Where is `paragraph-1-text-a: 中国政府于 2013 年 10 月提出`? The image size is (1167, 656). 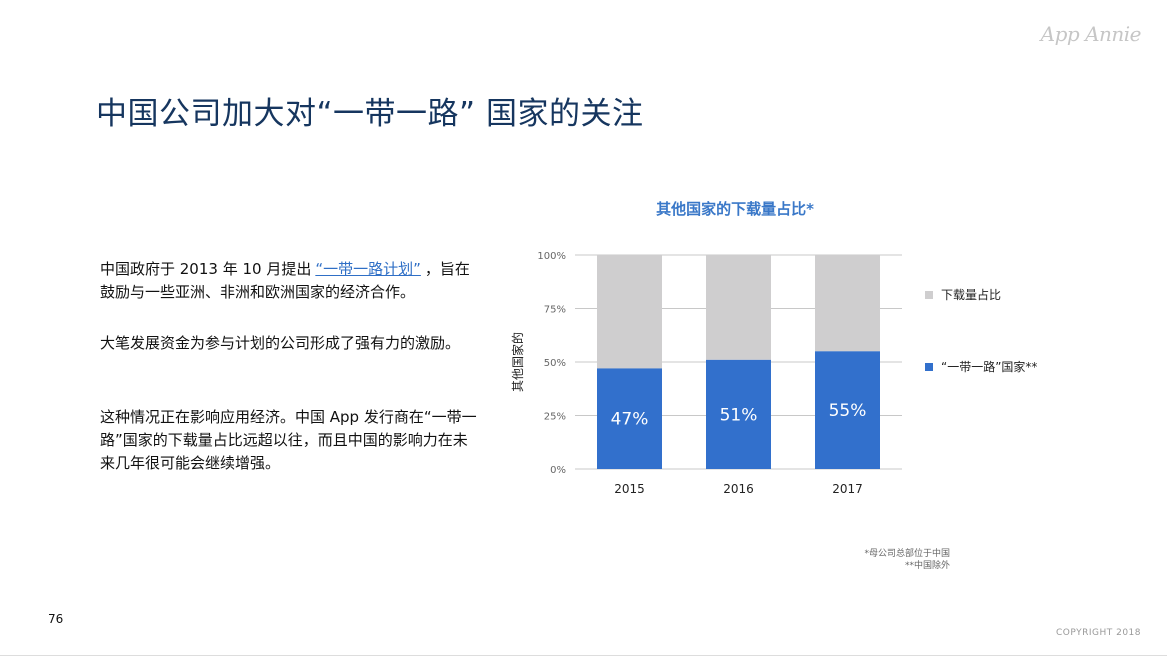
paragraph-1-text-a: 中国政府于 2013 年 10 月提出 is located at coordinates (206, 269).